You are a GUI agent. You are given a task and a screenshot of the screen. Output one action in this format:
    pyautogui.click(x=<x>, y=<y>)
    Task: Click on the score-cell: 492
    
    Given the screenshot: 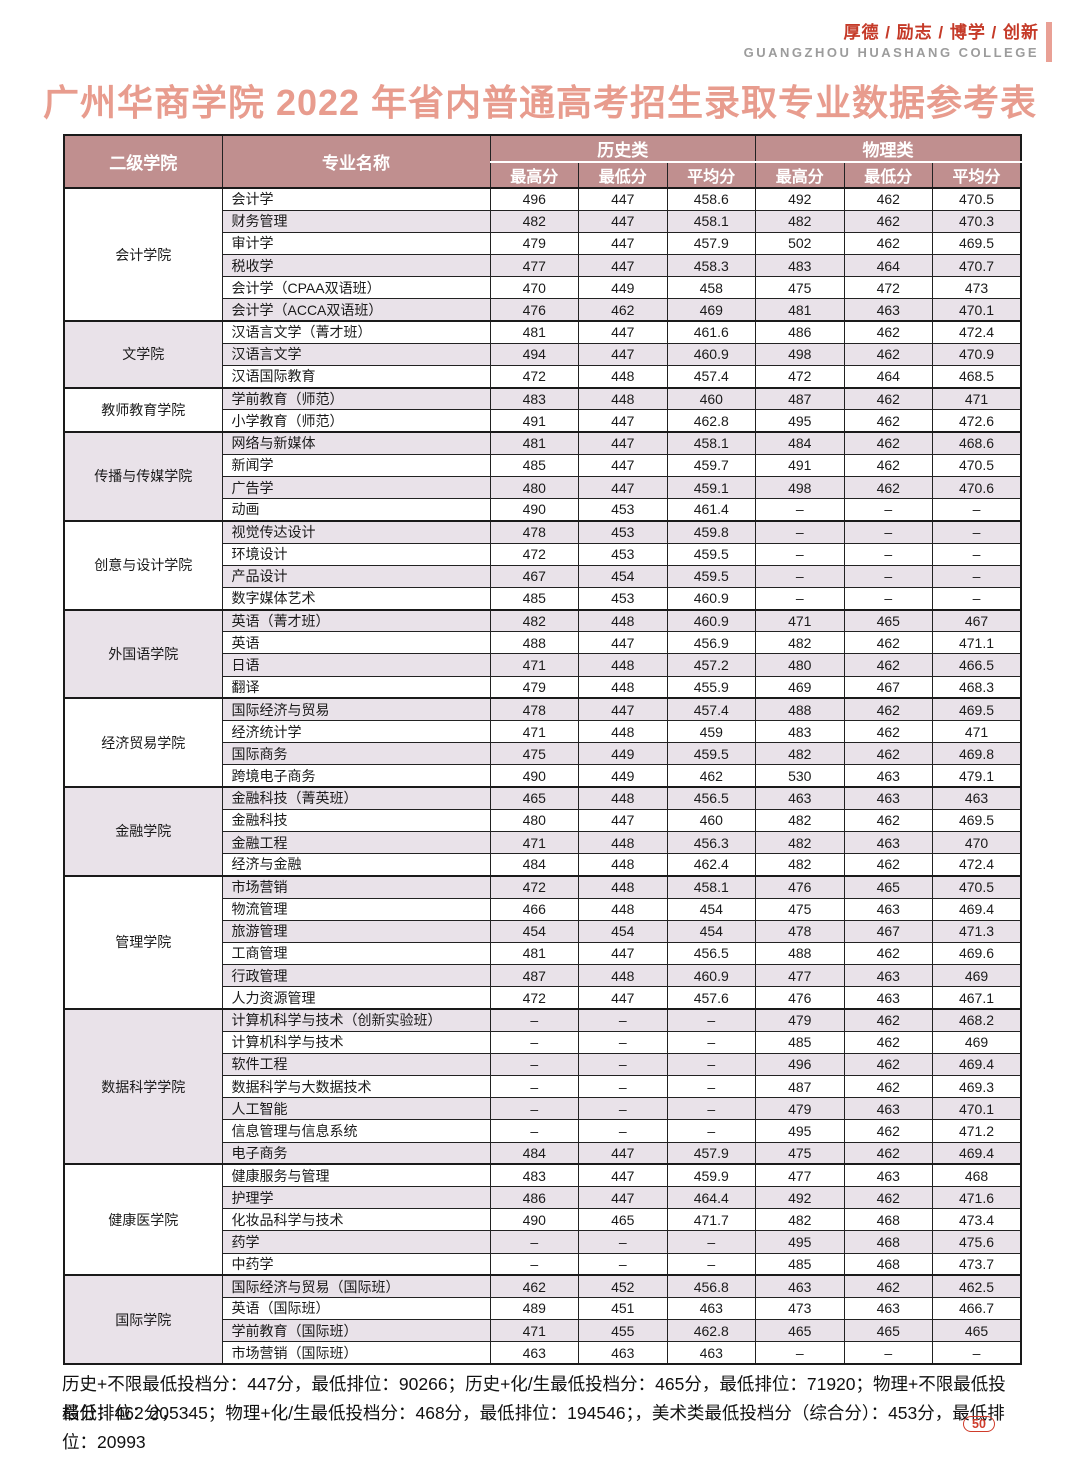 What is the action you would take?
    pyautogui.click(x=800, y=1197)
    